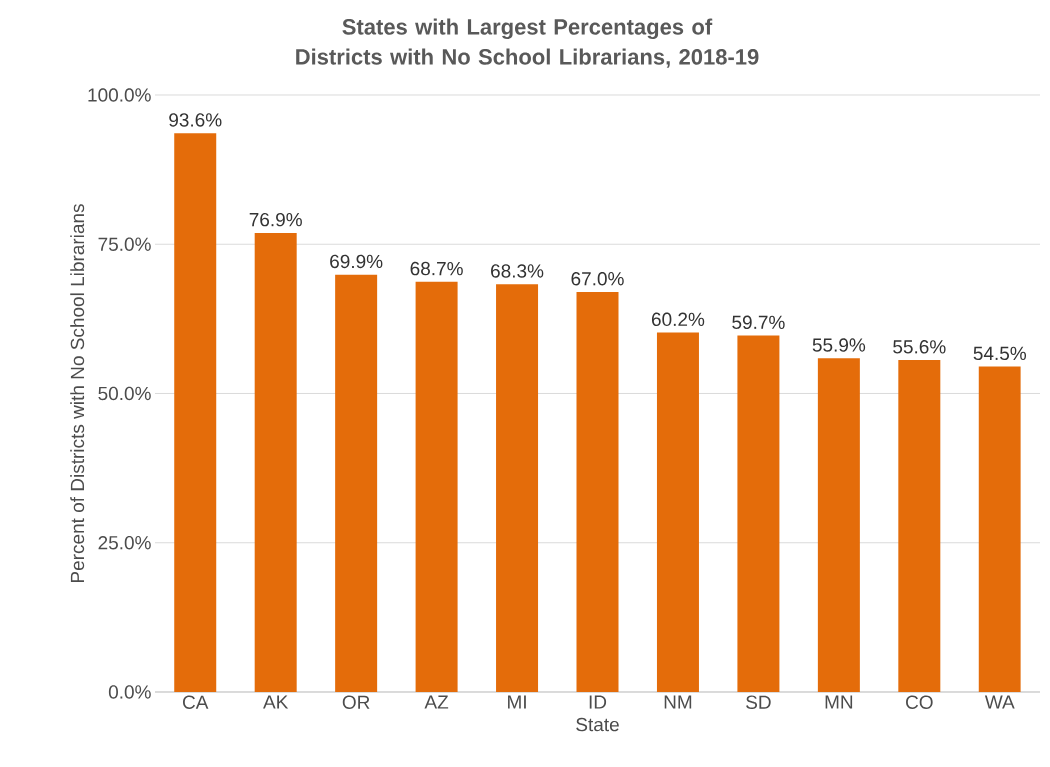 The width and height of the screenshot is (1050, 767). What do you see at coordinates (1000, 353) in the screenshot?
I see `data-label: 54.5%` at bounding box center [1000, 353].